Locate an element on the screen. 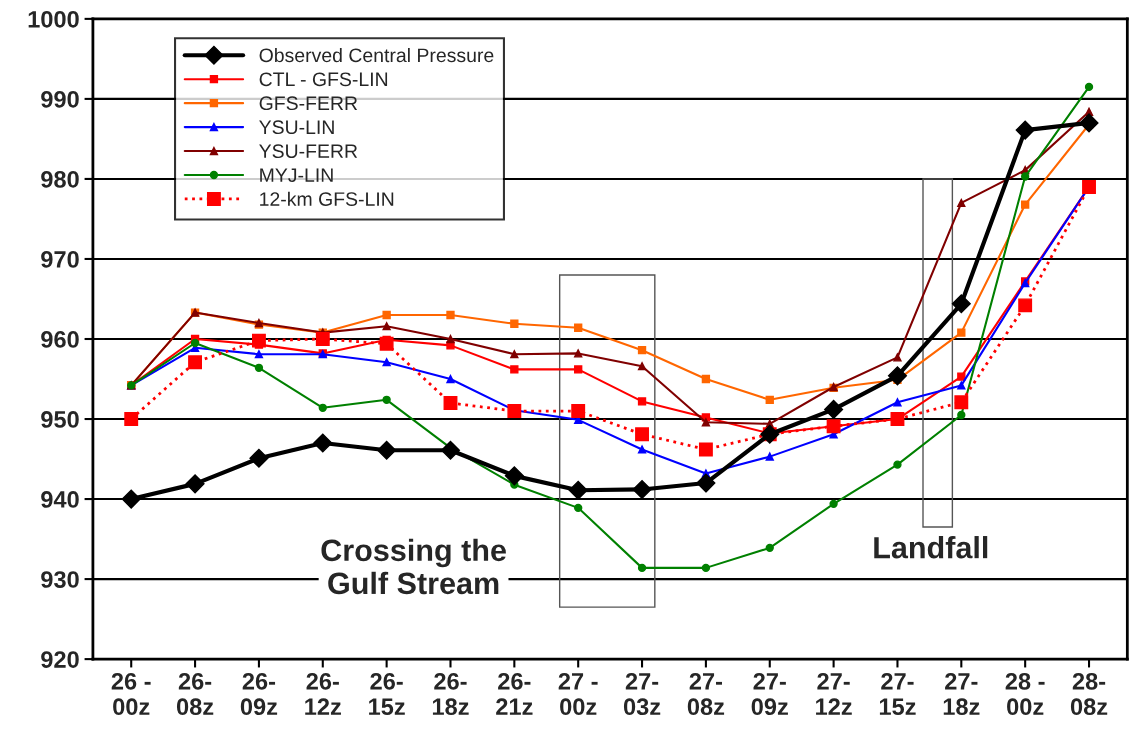 This screenshot has width=1133, height=755. y-tick-label: 940 is located at coordinates (60, 499).